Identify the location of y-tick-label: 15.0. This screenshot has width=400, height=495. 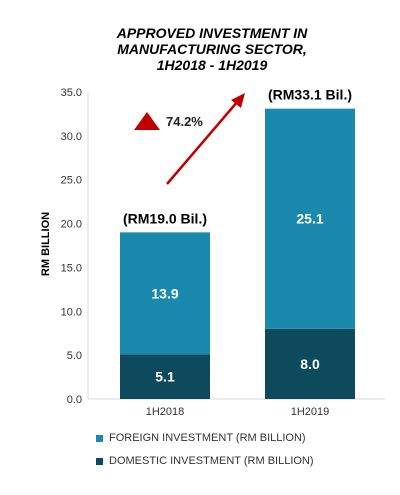
(71, 268).